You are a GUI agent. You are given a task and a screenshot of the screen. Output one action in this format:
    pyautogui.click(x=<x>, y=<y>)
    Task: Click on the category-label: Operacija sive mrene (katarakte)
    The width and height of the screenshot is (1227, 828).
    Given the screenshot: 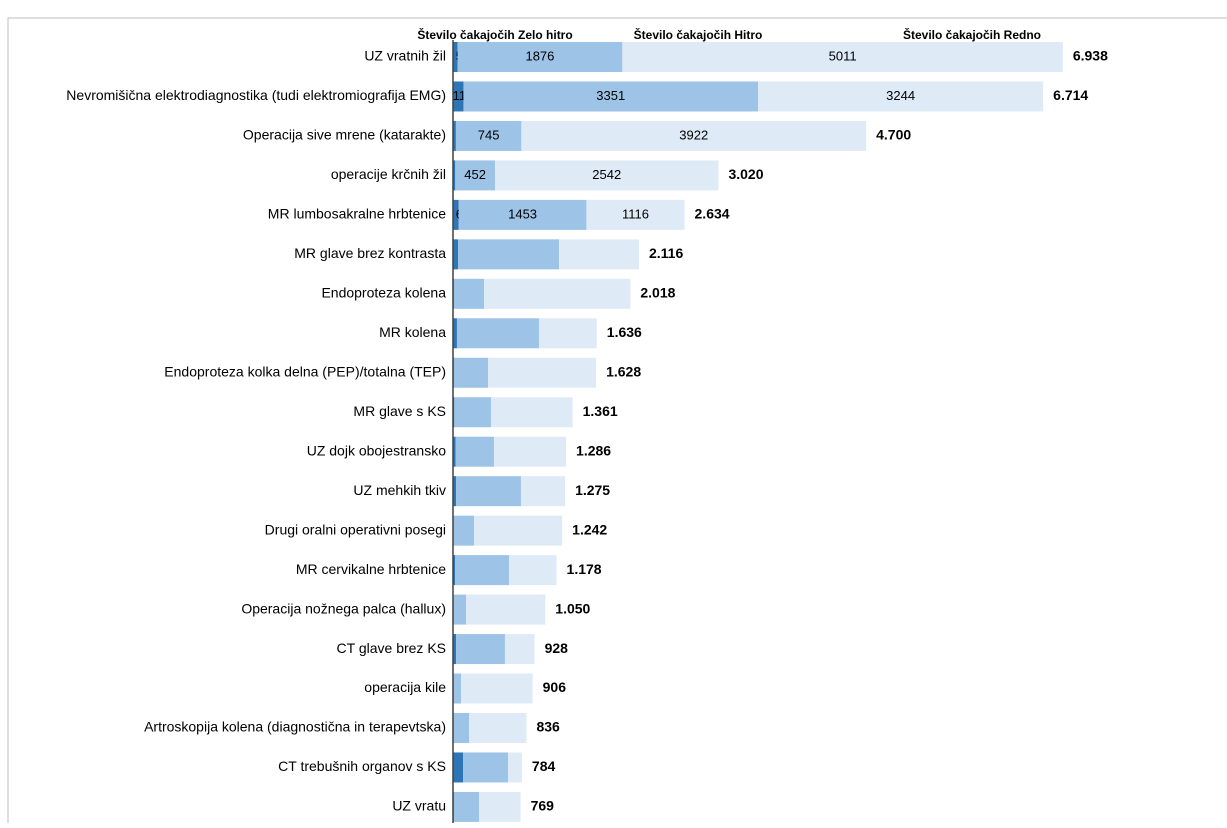 What is the action you would take?
    pyautogui.click(x=344, y=135)
    